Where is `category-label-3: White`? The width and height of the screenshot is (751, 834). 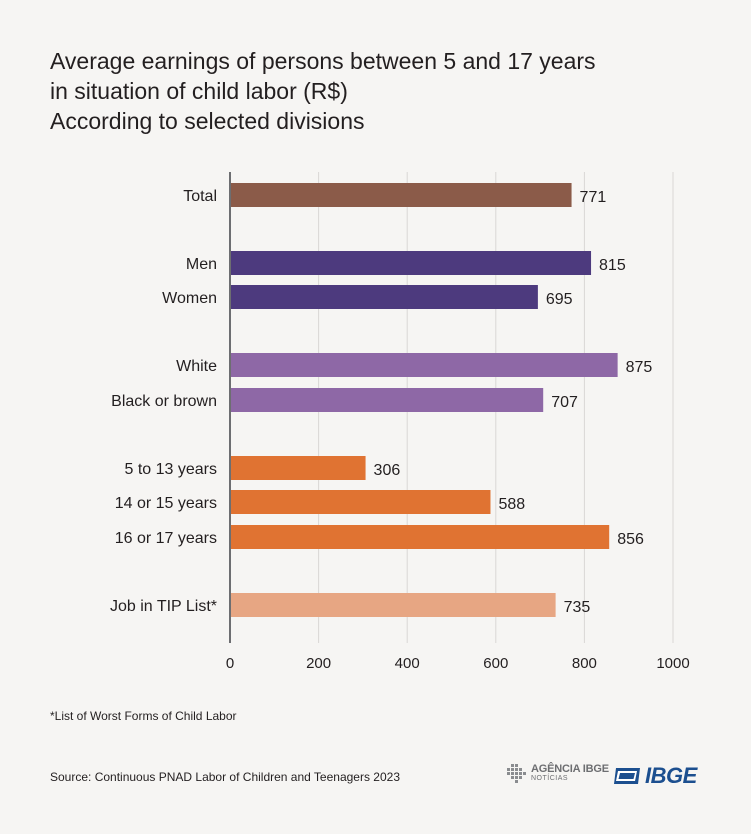
category-label-3: White is located at coordinates (196, 366).